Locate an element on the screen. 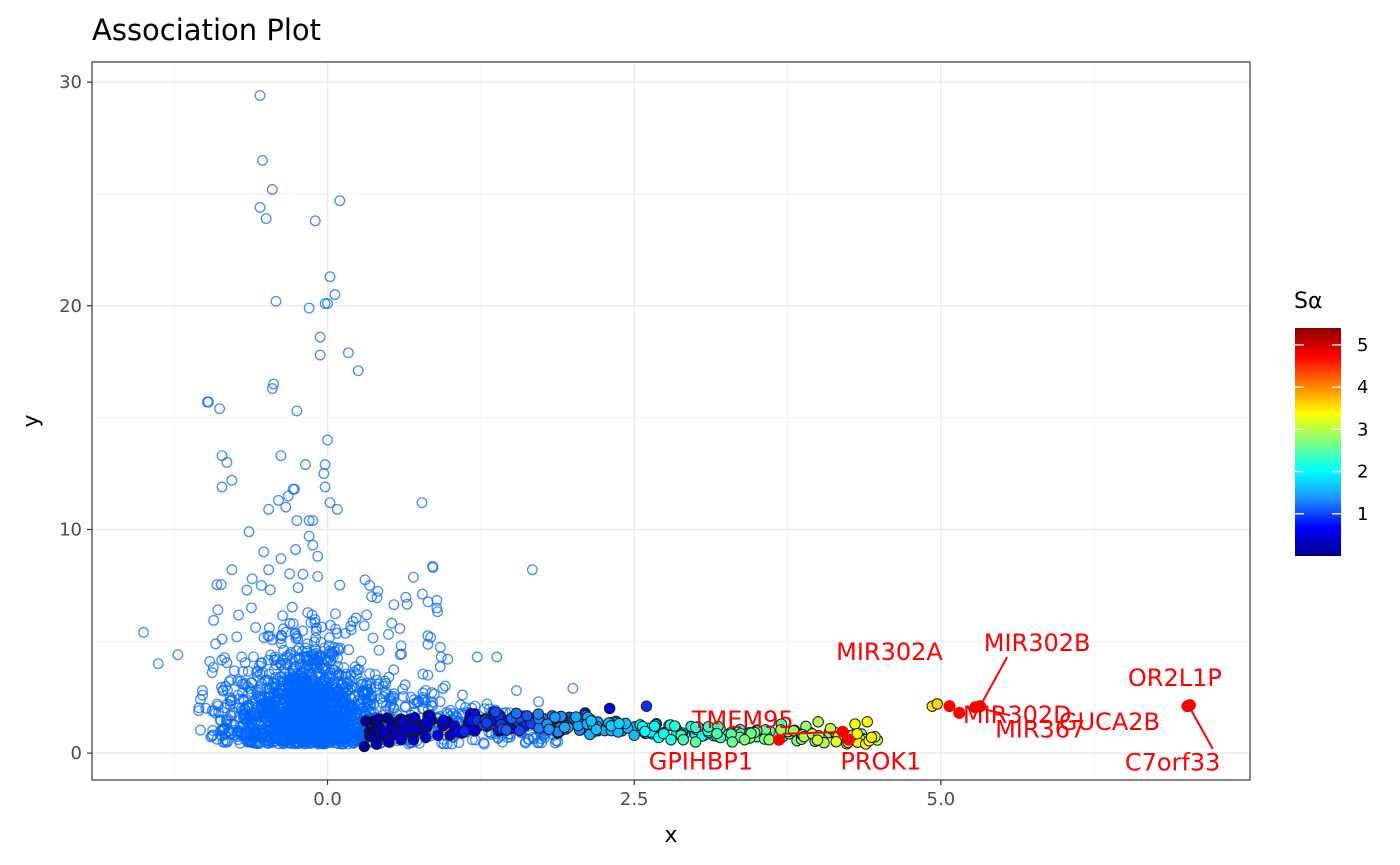 The height and width of the screenshot is (865, 1400). colorbar-legend: Sα 1 2 3 4 5 is located at coordinates (1331, 422).